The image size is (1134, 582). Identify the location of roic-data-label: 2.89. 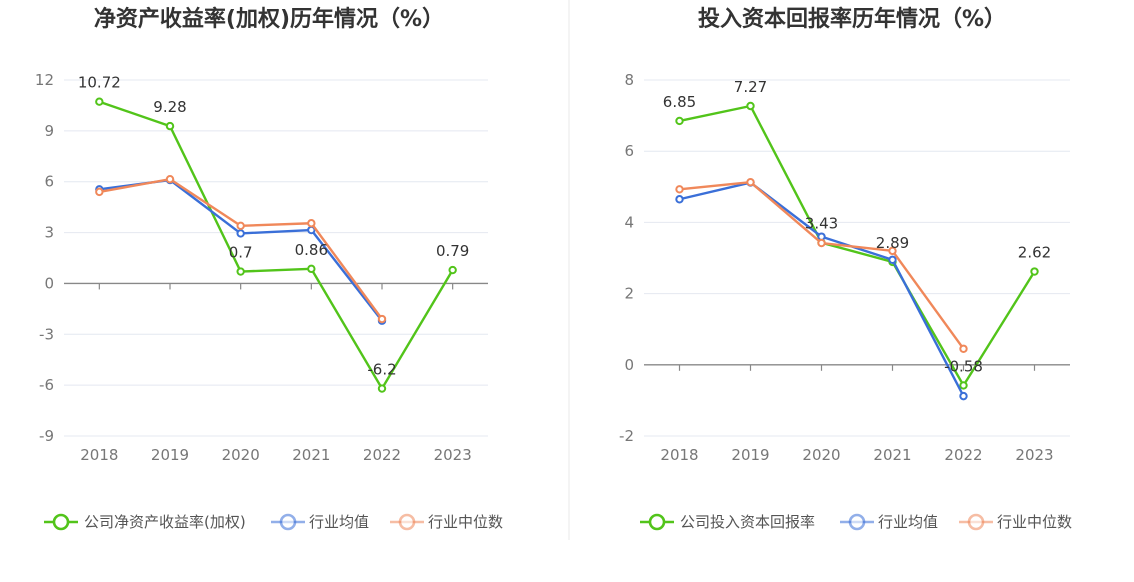
(892, 243).